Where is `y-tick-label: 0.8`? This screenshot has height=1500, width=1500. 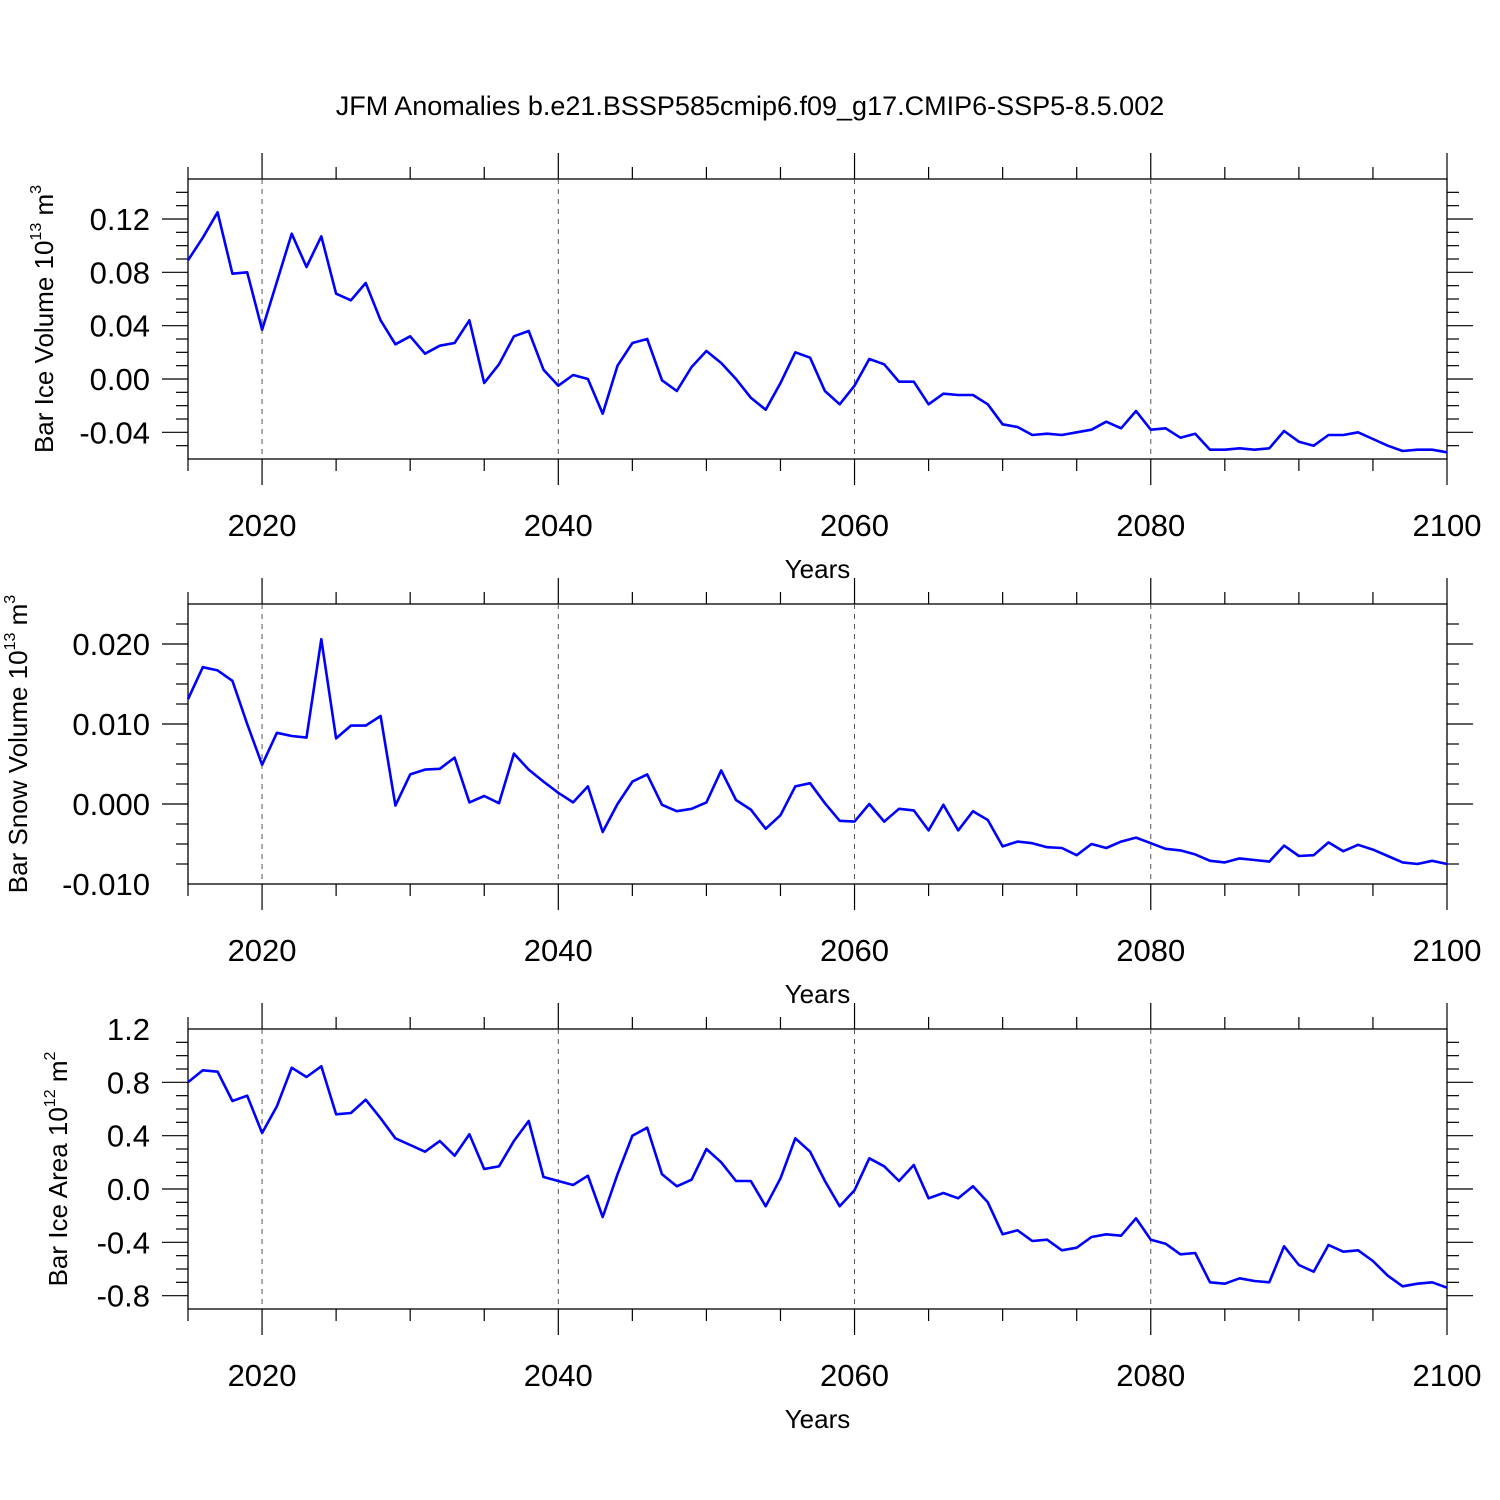 y-tick-label: 0.8 is located at coordinates (128, 1082).